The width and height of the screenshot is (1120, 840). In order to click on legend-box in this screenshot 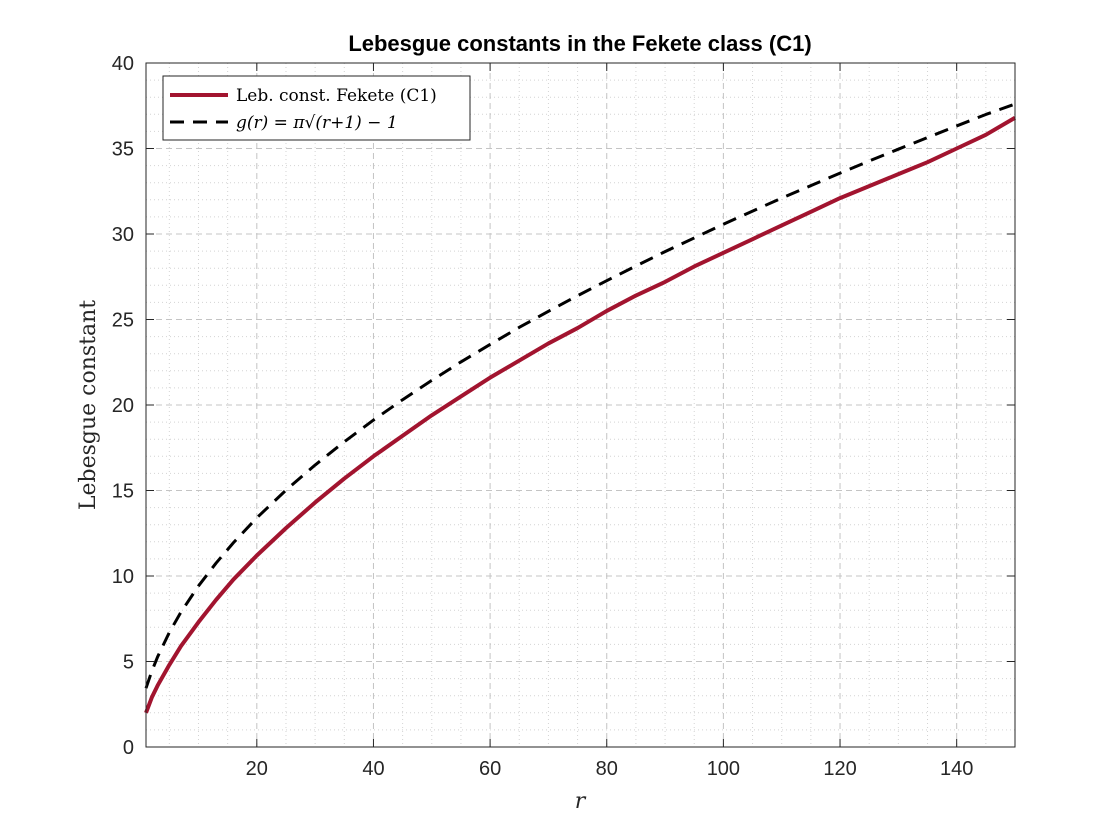, I will do `click(316, 108)`.